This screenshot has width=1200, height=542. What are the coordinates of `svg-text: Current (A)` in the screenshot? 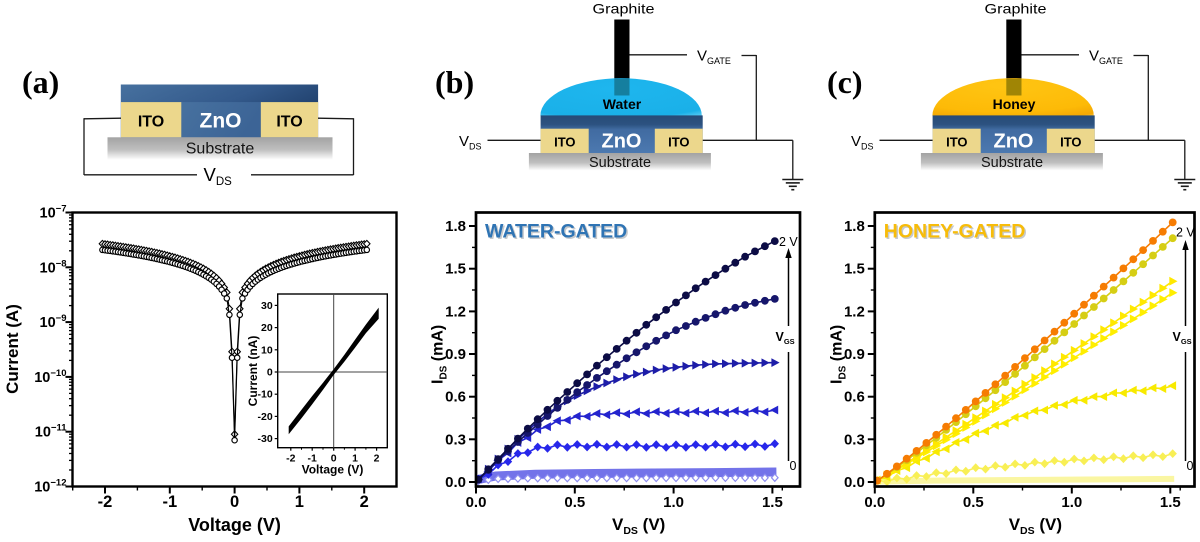 It's located at (12, 349).